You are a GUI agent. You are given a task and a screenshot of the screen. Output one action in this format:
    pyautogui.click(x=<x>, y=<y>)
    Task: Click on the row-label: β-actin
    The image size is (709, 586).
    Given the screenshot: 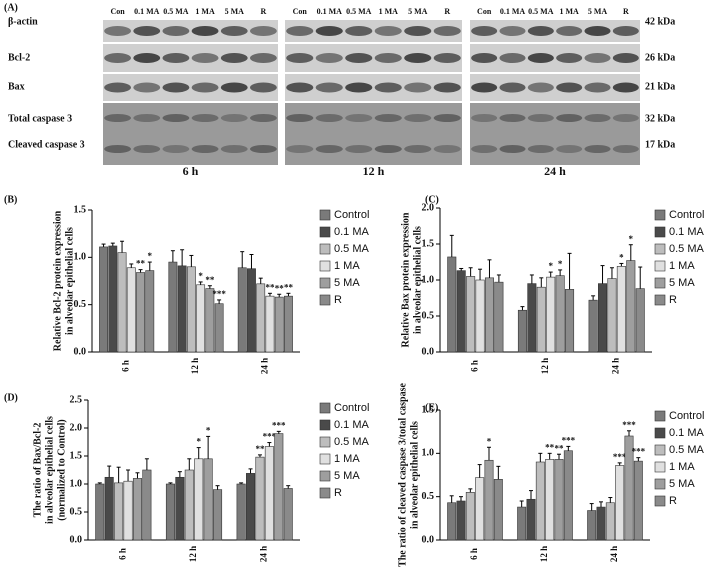 What is the action you would take?
    pyautogui.click(x=23, y=21)
    